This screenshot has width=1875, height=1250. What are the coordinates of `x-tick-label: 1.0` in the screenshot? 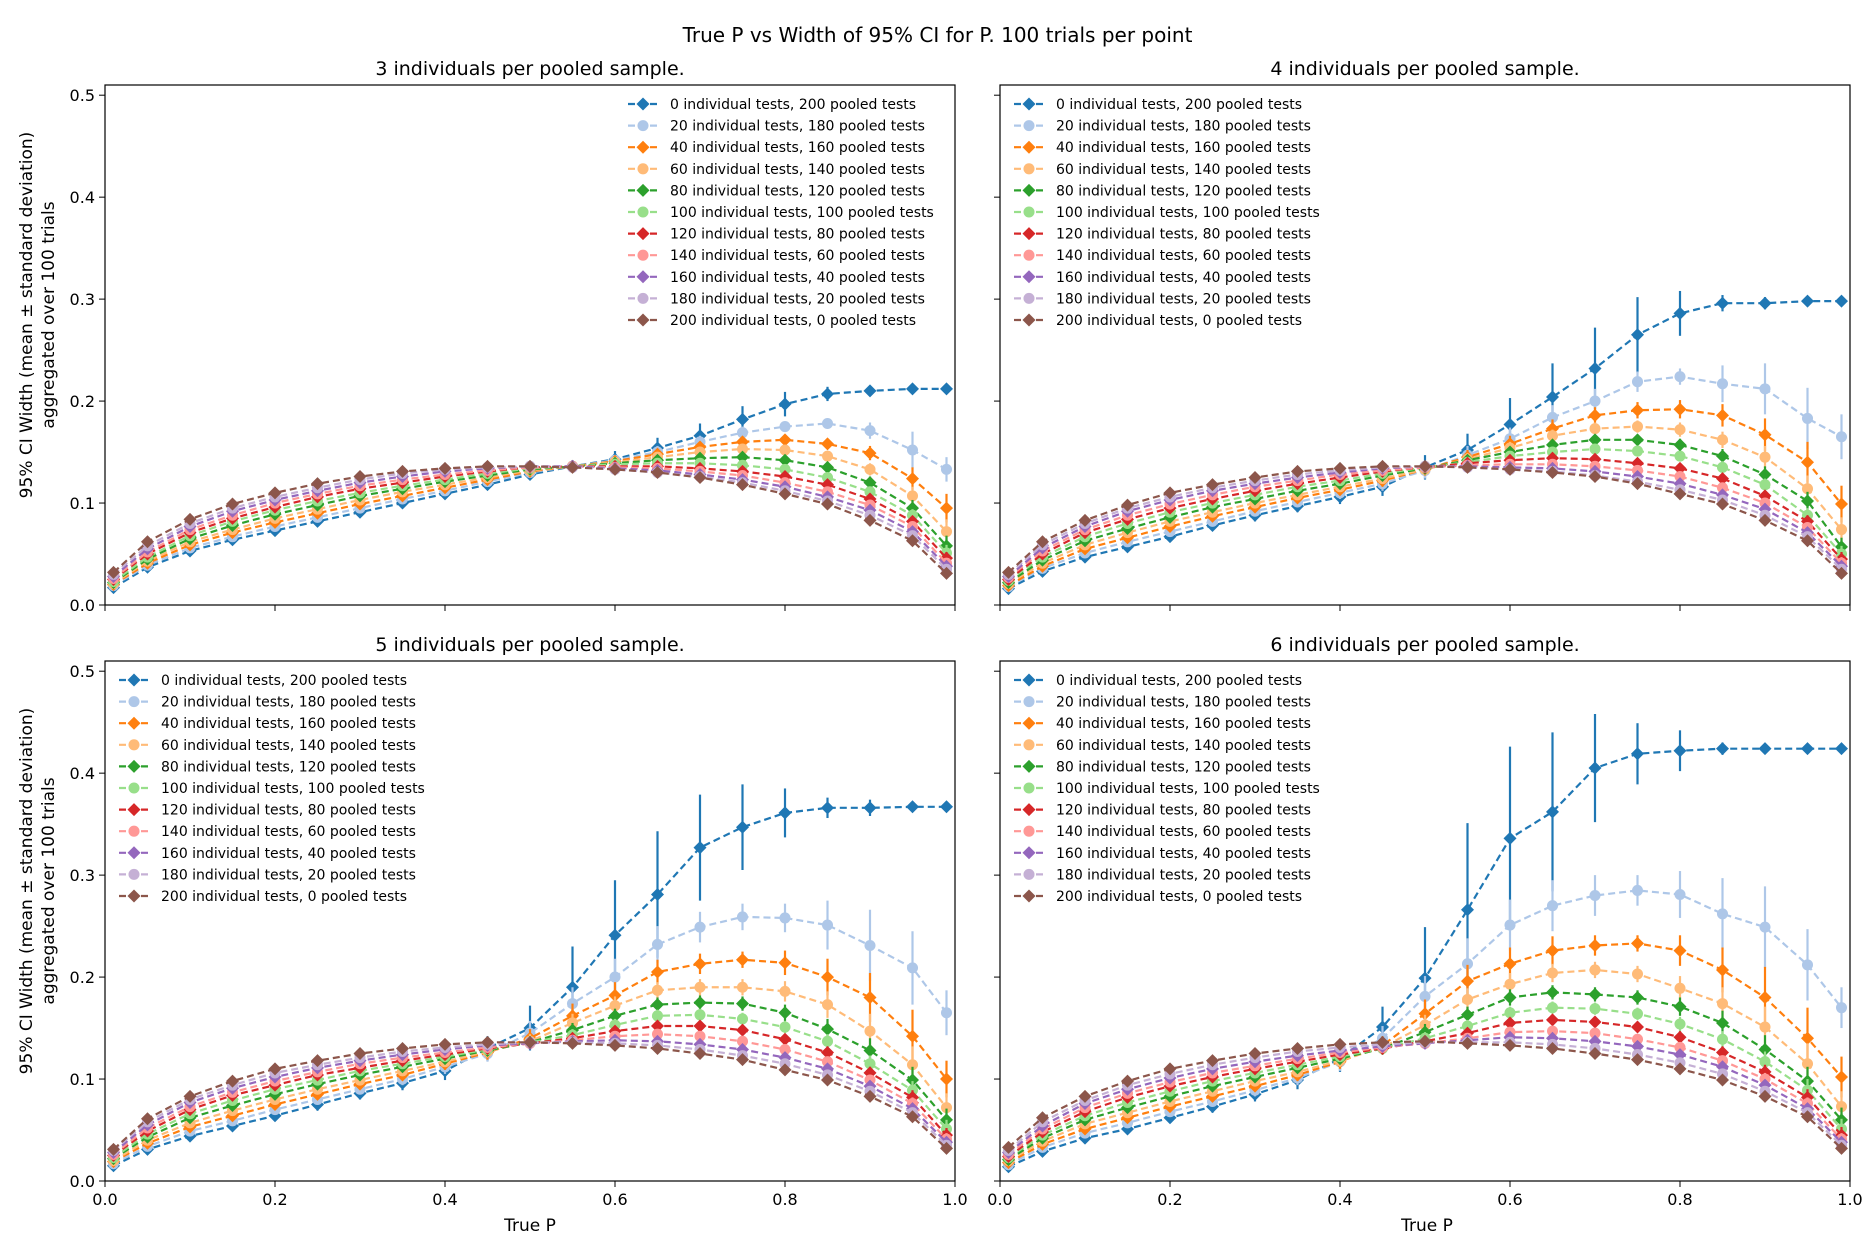 It's located at (1849, 1199).